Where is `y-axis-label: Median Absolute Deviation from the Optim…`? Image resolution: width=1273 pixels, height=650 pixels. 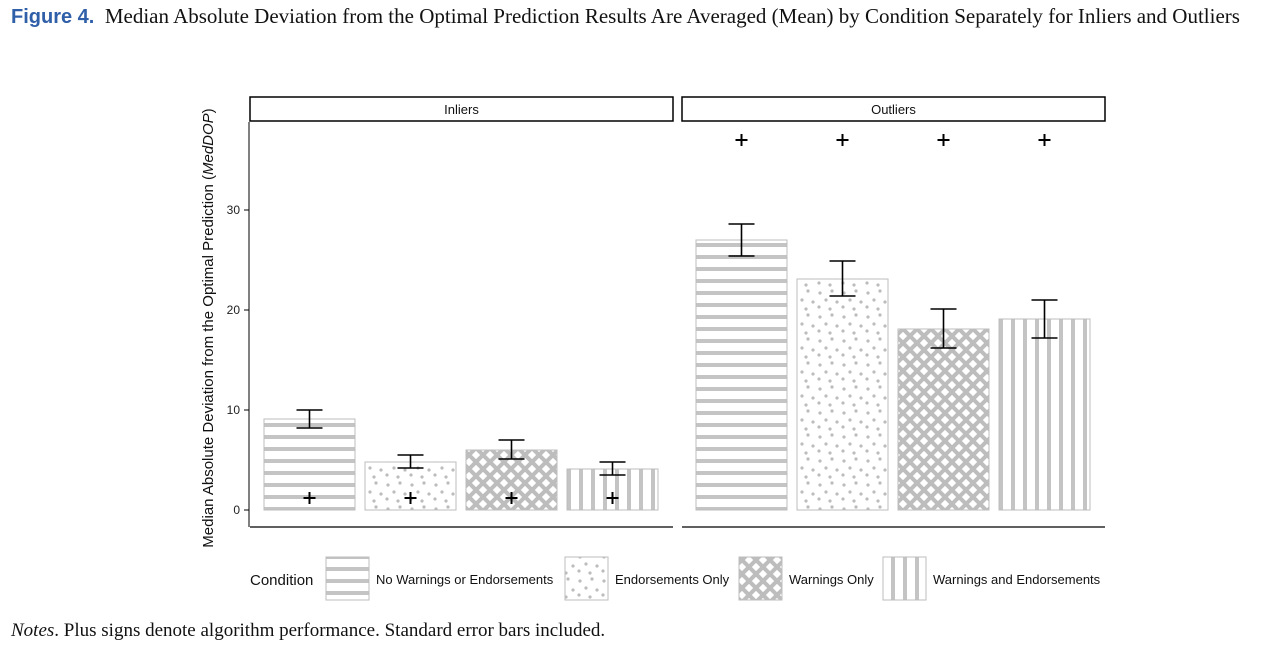 y-axis-label: Median Absolute Deviation from the Optim… is located at coordinates (208, 327).